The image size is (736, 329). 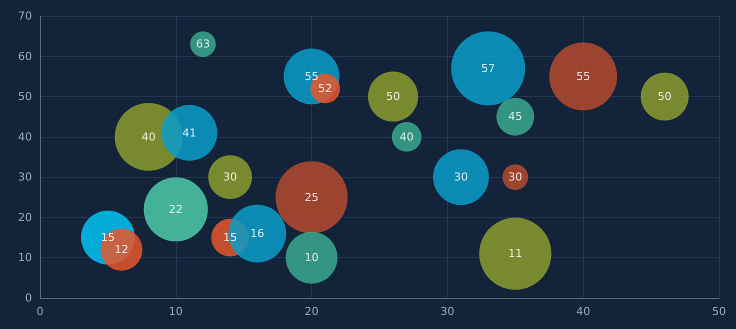 I want to click on data-label: 11, so click(x=515, y=253).